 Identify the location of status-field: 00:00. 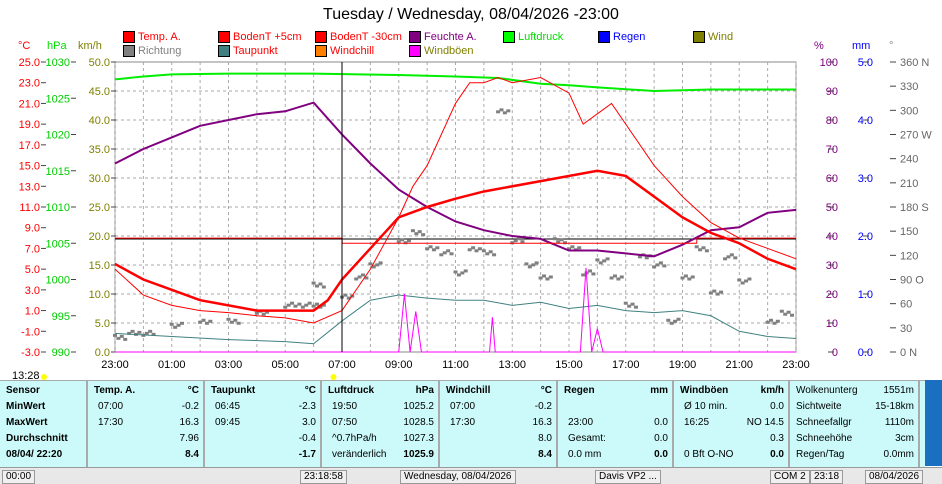
(19, 477).